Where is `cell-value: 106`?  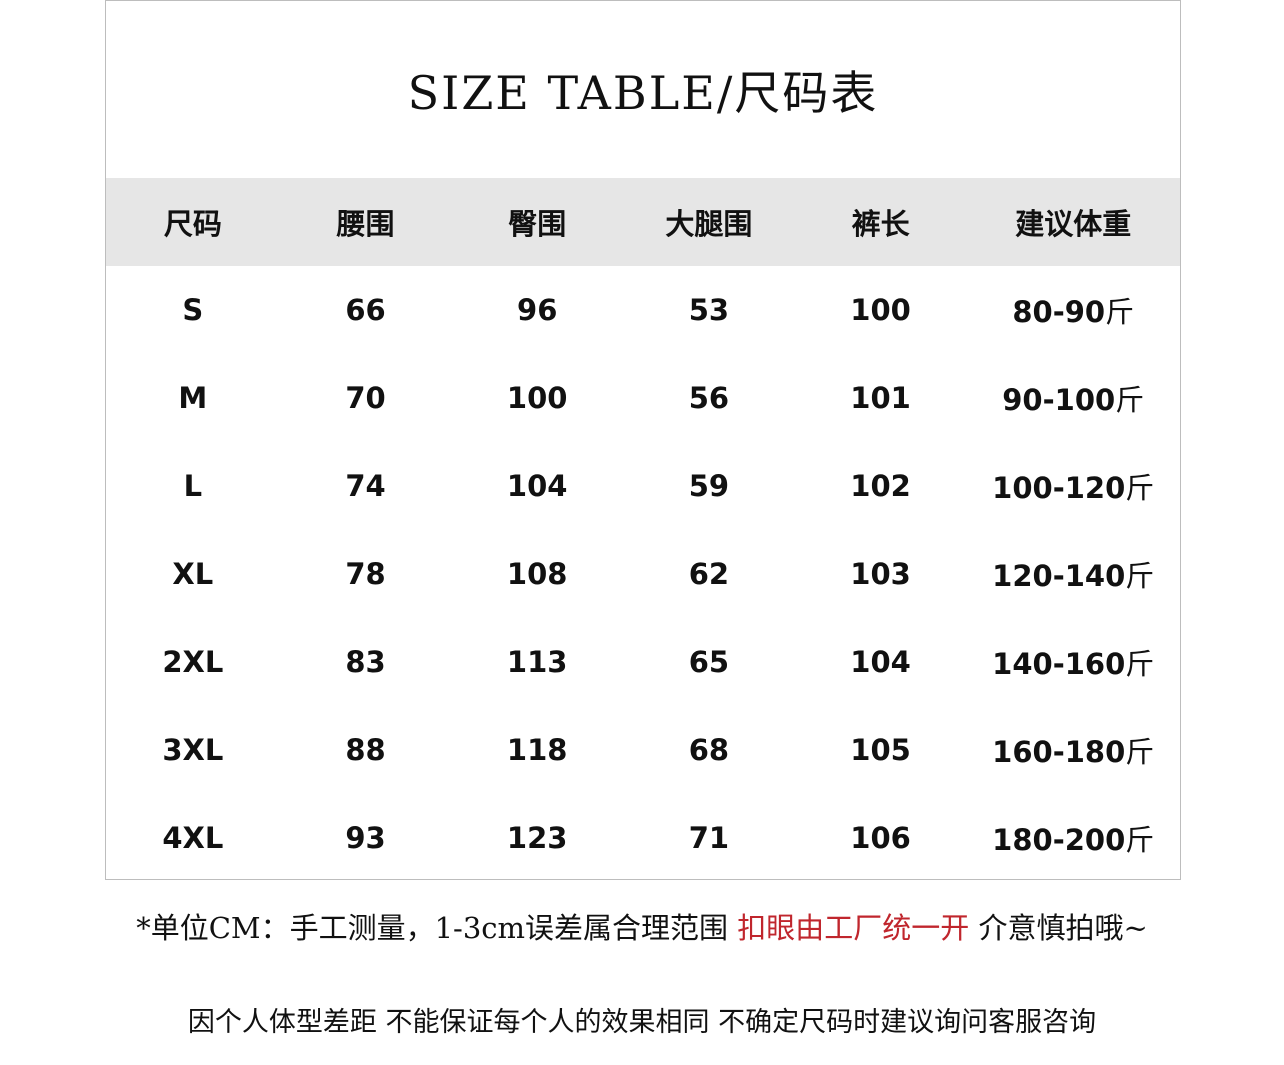
cell-value: 106 is located at coordinates (880, 838).